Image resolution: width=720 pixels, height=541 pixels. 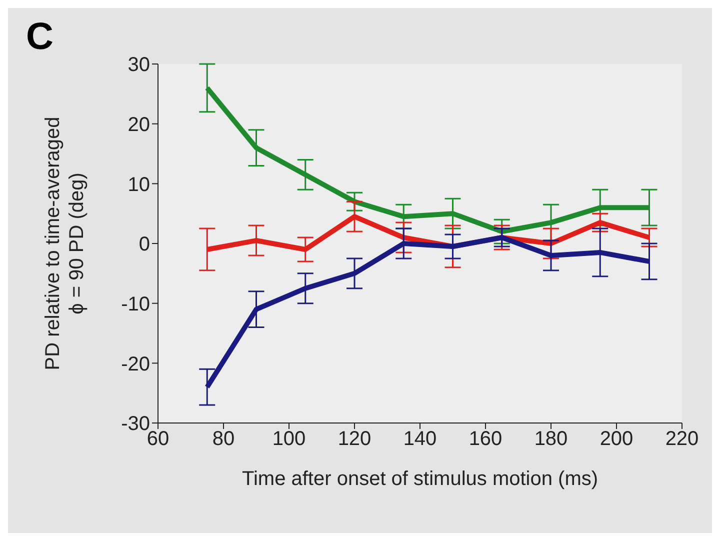 I want to click on y-axis-title: PD relative to time-averaged ϕ = 90 PD (deg), so click(x=65, y=243).